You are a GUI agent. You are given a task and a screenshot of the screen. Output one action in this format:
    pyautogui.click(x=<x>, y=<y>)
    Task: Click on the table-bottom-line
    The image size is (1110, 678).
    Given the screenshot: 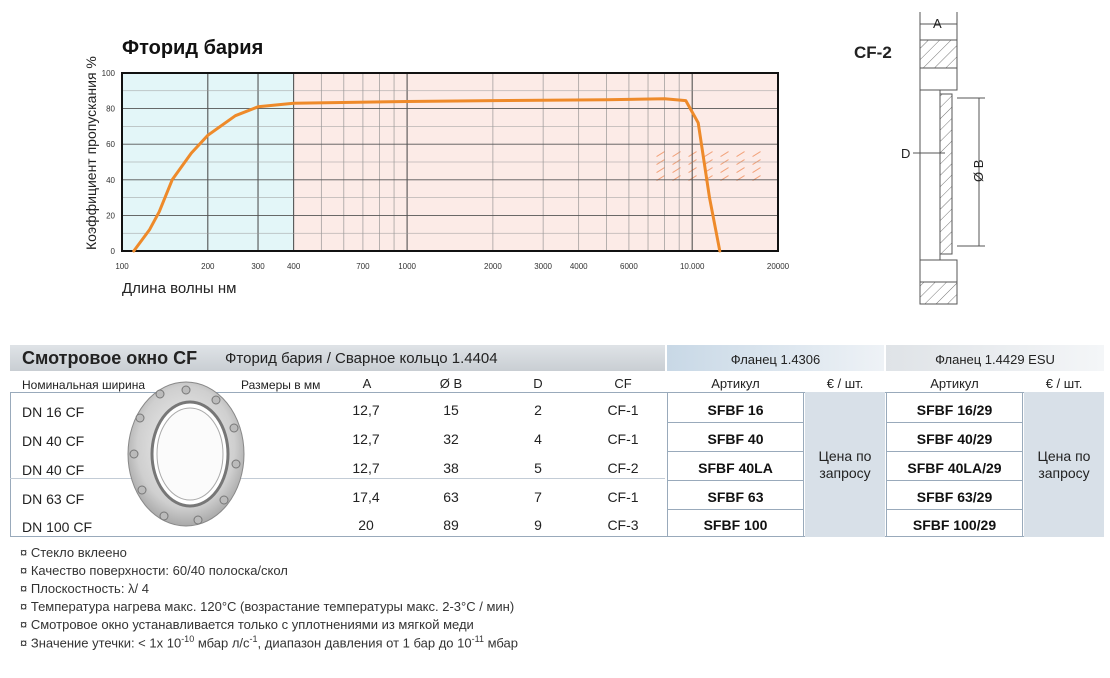 What is the action you would take?
    pyautogui.click(x=557, y=536)
    